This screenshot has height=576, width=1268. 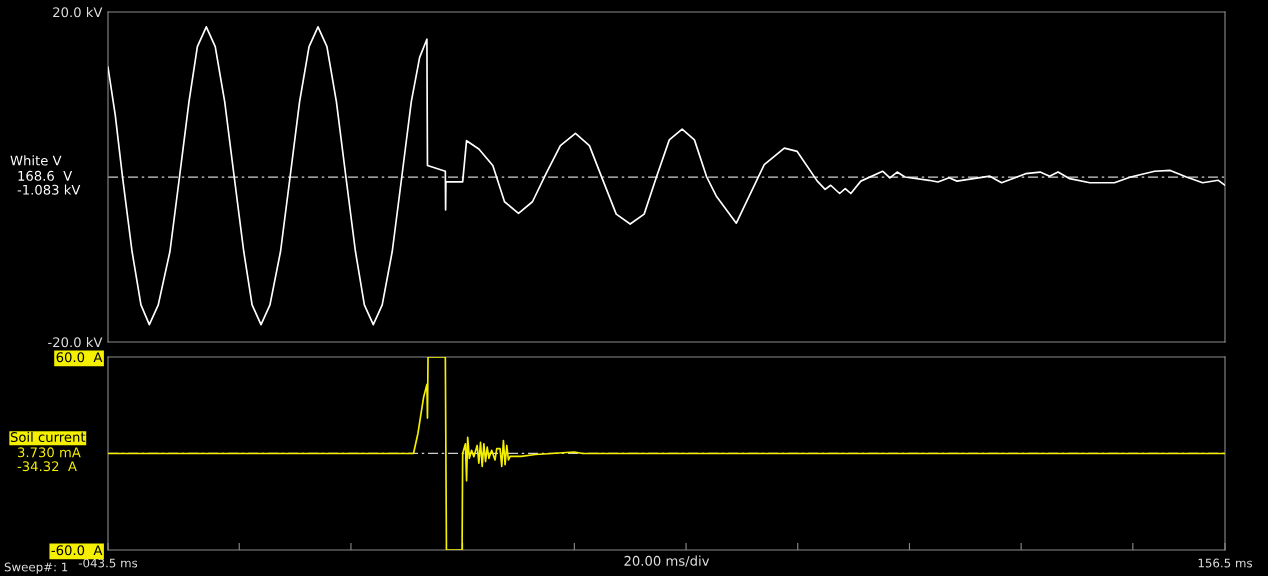 What do you see at coordinates (36, 160) in the screenshot?
I see `text: White V` at bounding box center [36, 160].